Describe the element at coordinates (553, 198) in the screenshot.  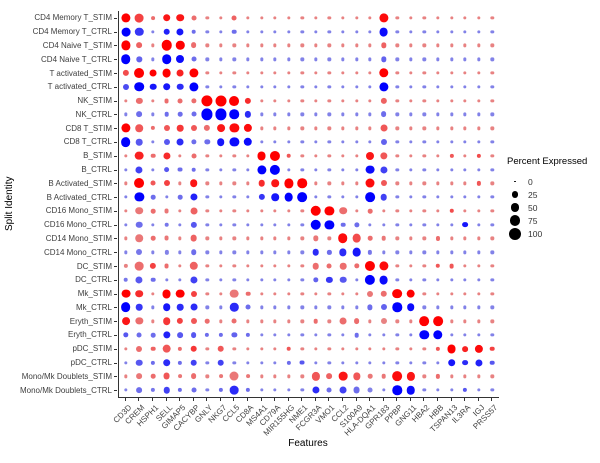
I see `percent-expressed-legend: Percent Expressed 0 25 50 75 100` at that location.